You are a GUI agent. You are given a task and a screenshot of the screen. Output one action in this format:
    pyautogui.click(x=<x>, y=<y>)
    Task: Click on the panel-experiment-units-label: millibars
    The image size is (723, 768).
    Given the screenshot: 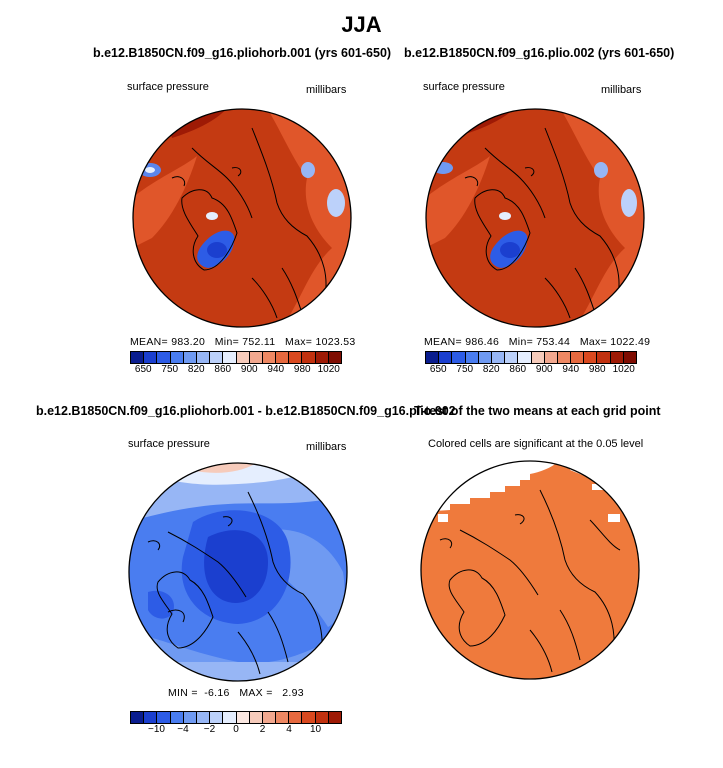 What is the action you would take?
    pyautogui.click(x=621, y=90)
    